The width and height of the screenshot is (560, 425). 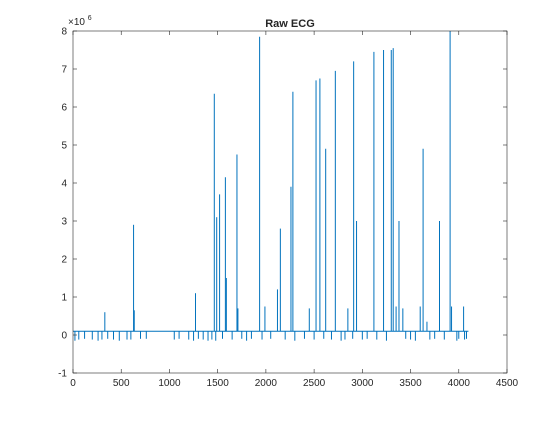 What do you see at coordinates (459, 383) in the screenshot?
I see `x-tick-label: 4000` at bounding box center [459, 383].